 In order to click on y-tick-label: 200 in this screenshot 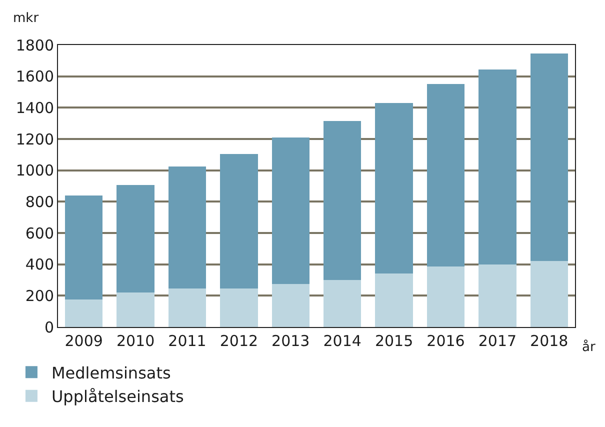, I will do `click(39, 295)`.